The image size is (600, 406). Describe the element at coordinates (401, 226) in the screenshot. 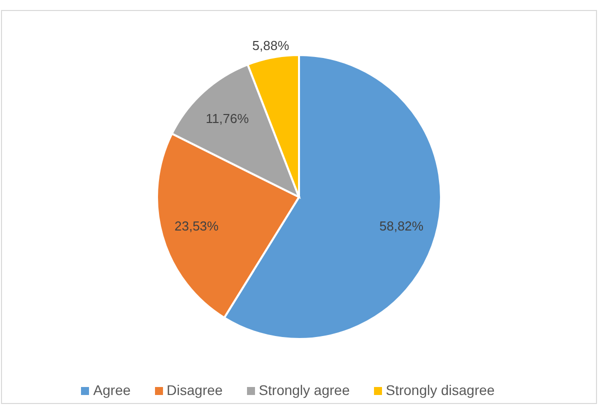

I see `data-label: 58,82%` at that location.